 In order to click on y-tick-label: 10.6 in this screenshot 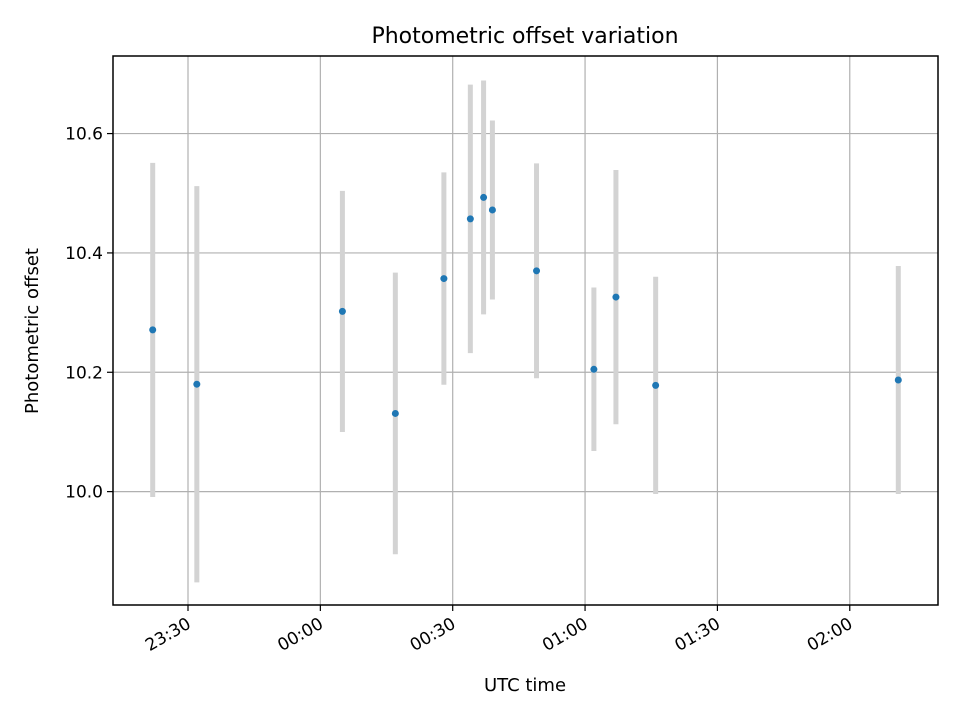, I will do `click(84, 135)`.